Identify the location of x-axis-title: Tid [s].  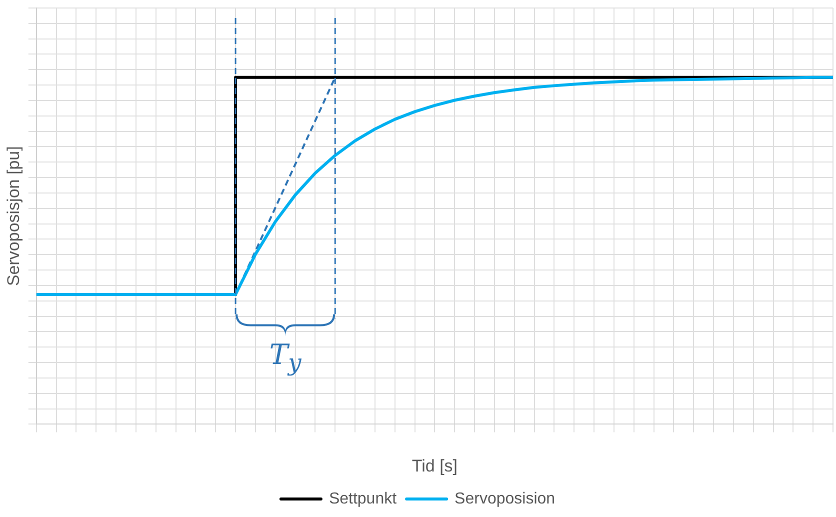
(435, 466).